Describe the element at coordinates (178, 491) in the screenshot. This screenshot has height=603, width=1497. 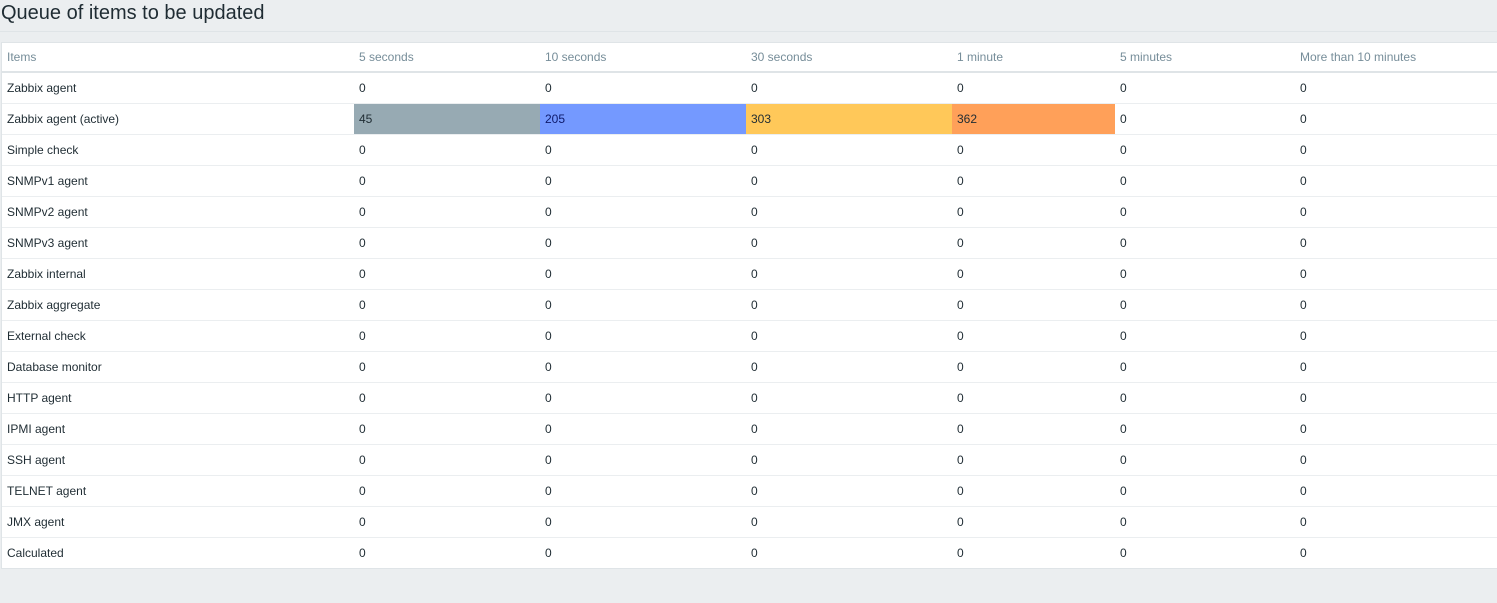
I see `item-type-name: TELNET agent` at that location.